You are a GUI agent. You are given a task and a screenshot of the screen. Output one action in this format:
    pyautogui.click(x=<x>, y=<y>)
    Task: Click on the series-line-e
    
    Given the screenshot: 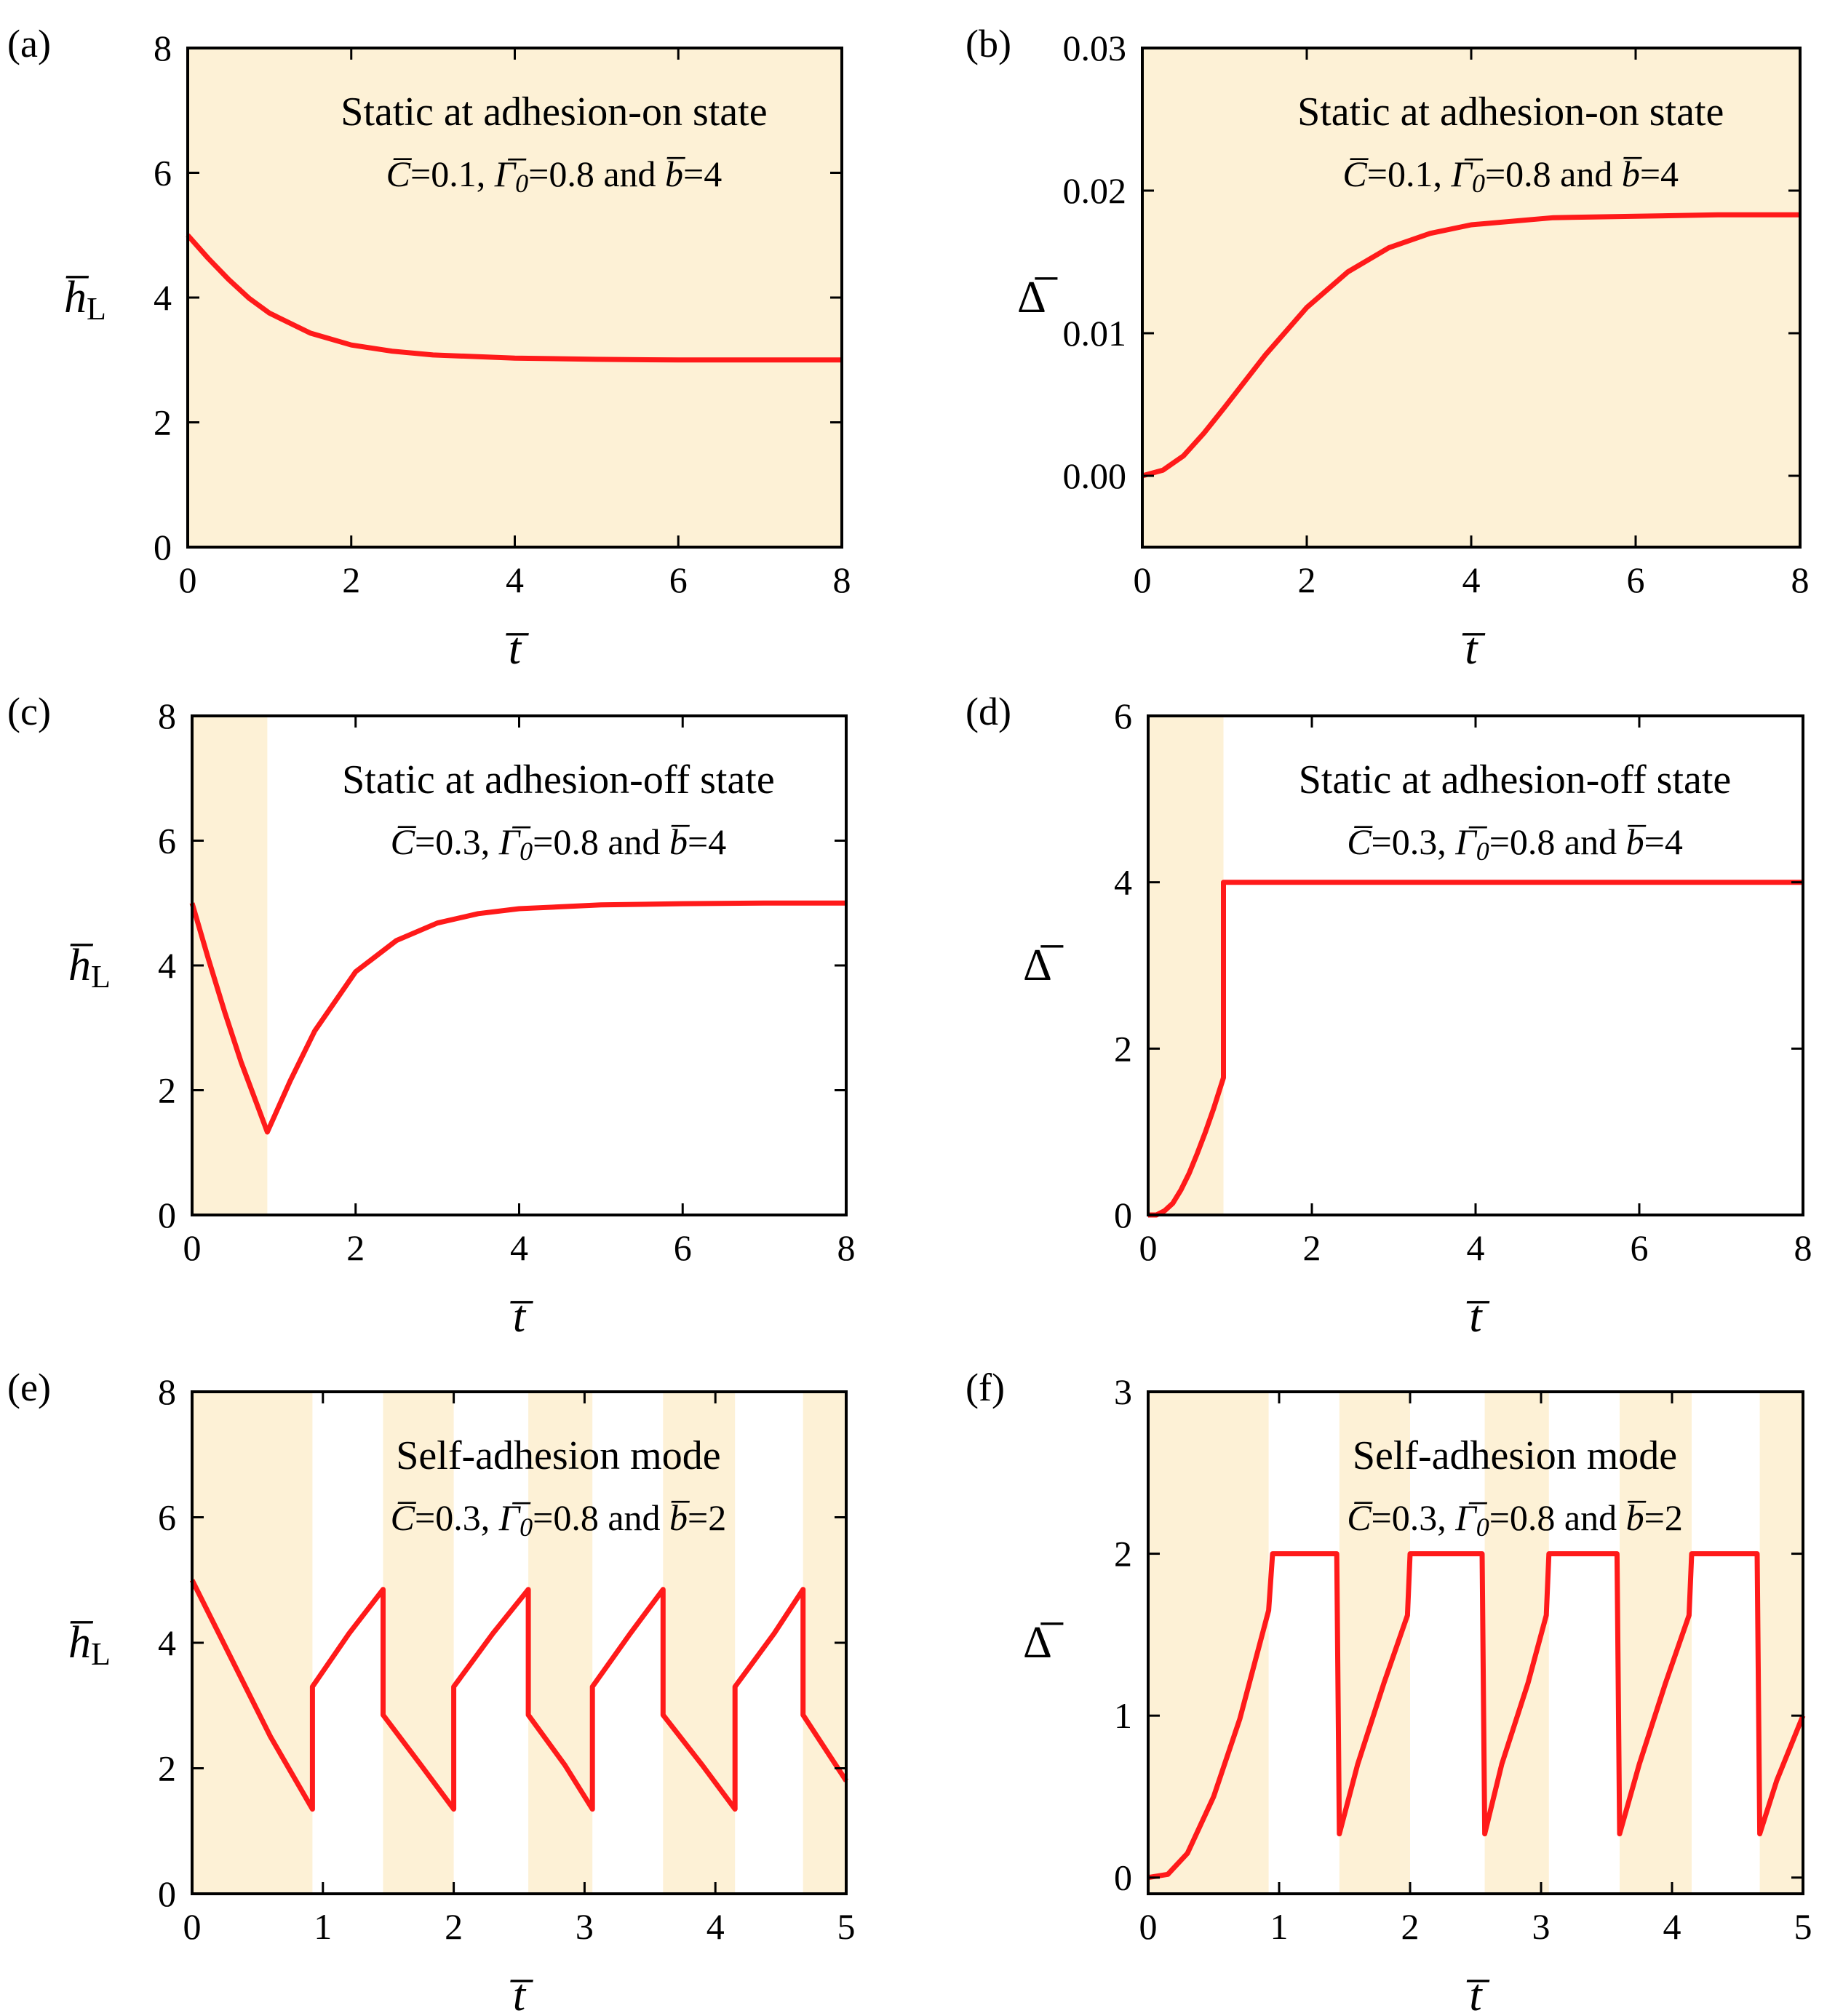 What is the action you would take?
    pyautogui.click(x=518, y=1695)
    